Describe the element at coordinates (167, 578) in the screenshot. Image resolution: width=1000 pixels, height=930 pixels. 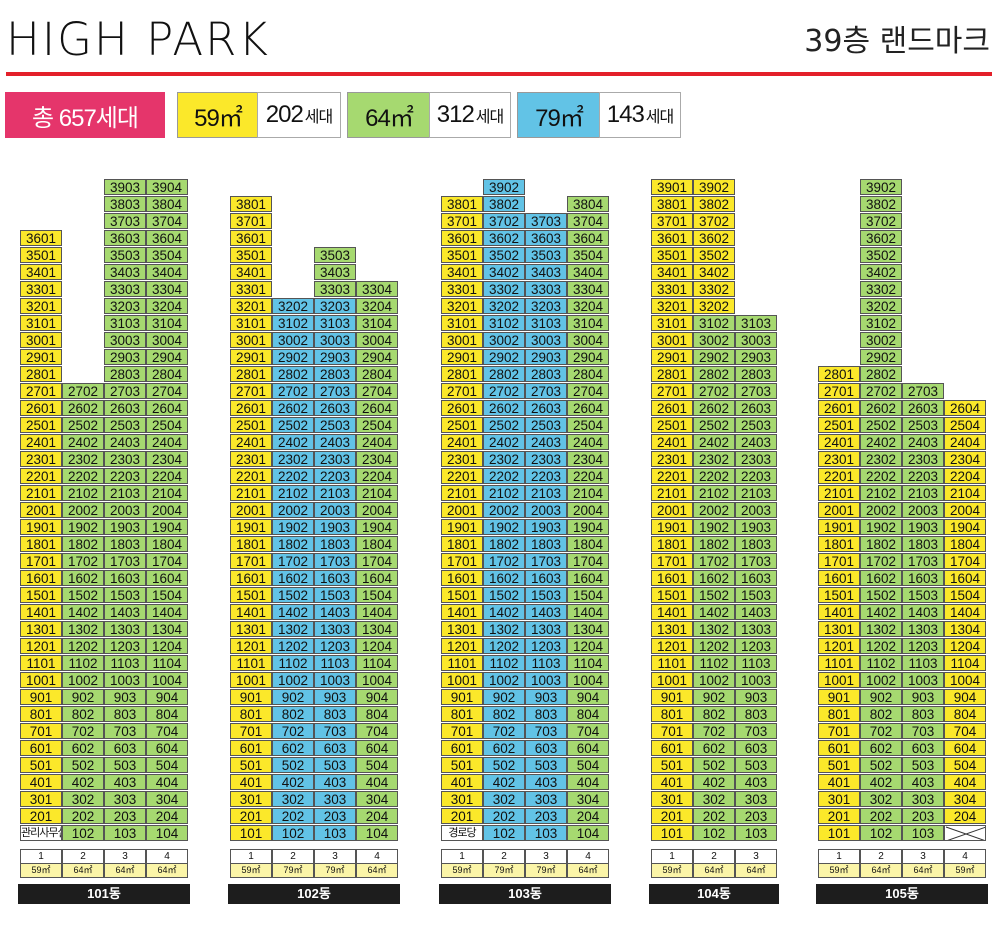
I see `unit-cell: 1604` at that location.